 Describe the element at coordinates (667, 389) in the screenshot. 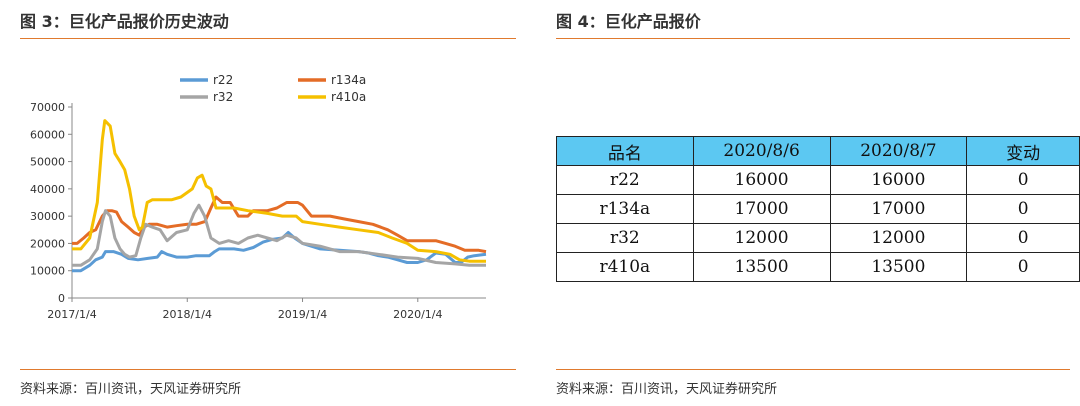

I see `right-source-note: 资料来源：百川资讯，天风证券研究所` at that location.